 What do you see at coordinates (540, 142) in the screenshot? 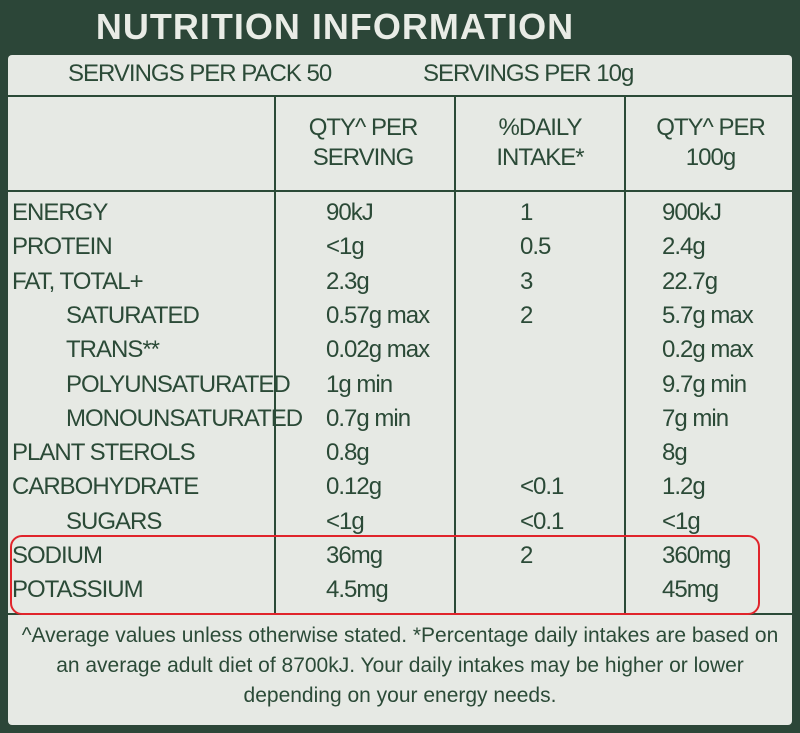
I see `column-header: %DAILY INTAKE*` at bounding box center [540, 142].